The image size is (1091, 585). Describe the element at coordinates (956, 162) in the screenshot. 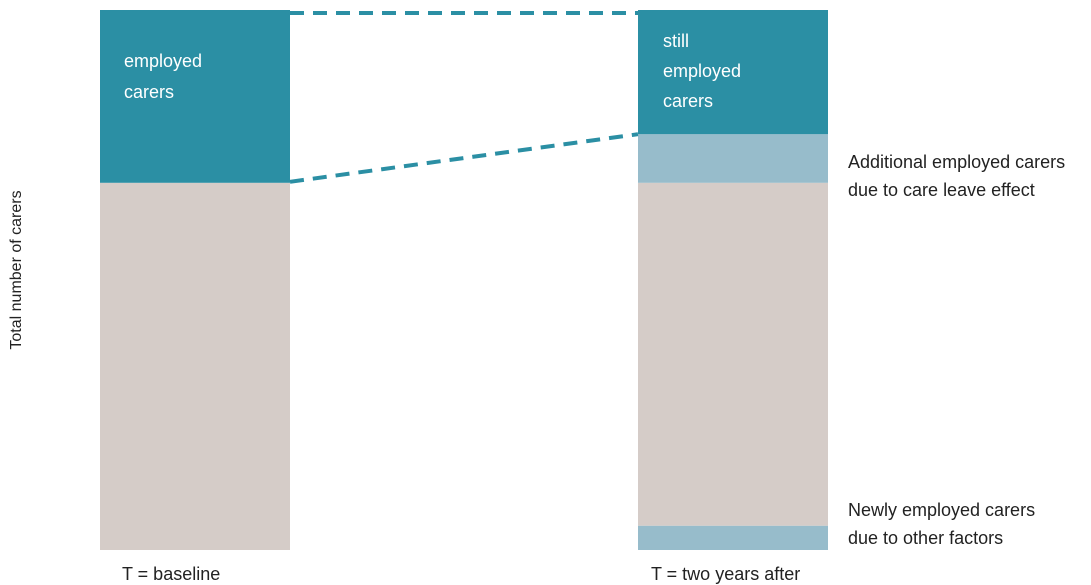

I see `annotation-additional-line-1: Additional employed carers` at that location.